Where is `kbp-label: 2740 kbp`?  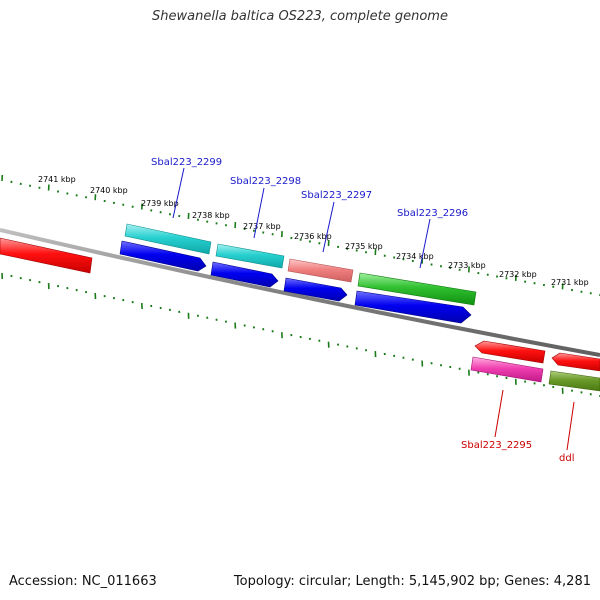
kbp-label: 2740 kbp is located at coordinates (109, 190).